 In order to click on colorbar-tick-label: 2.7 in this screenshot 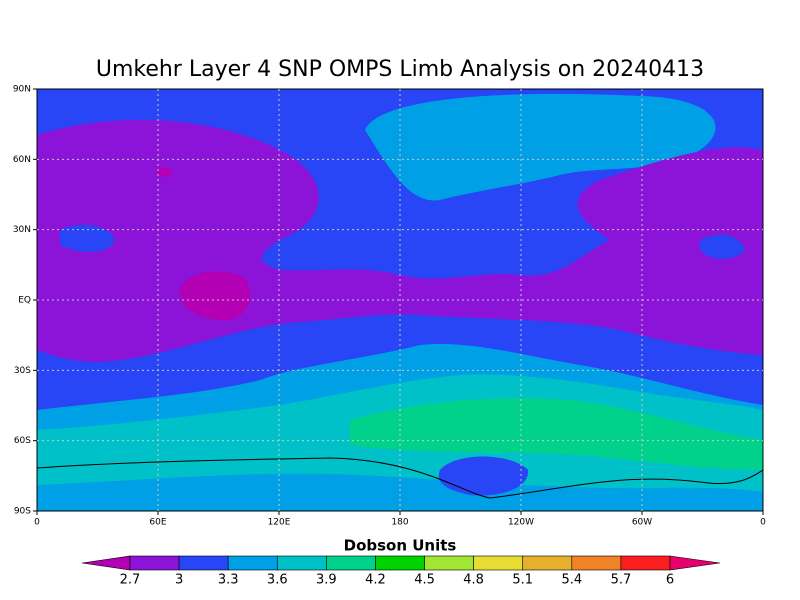, I will do `click(130, 580)`.